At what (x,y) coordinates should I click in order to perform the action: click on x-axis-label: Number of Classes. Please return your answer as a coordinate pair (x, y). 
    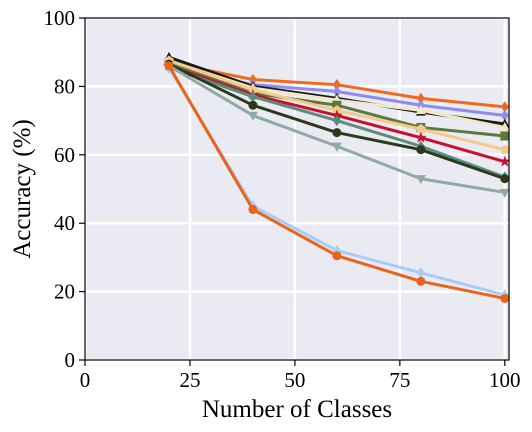
    Looking at the image, I should click on (297, 409).